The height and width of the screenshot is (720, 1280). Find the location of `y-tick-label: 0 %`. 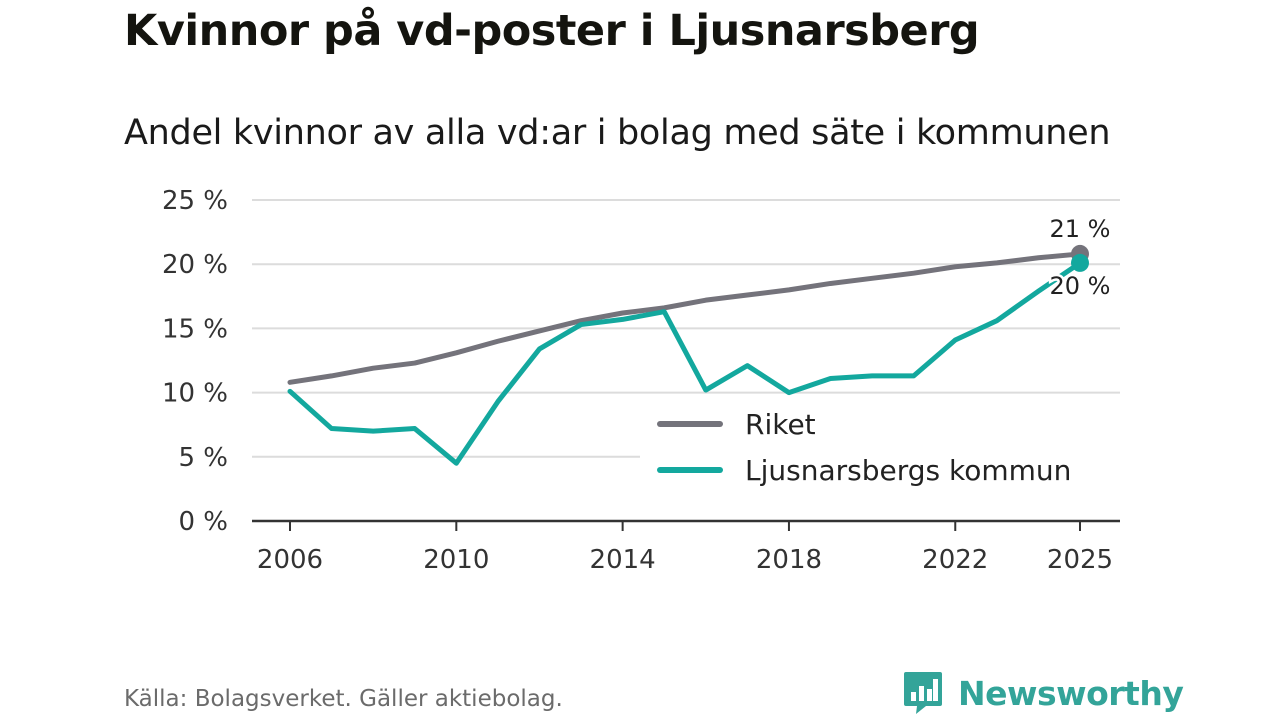

y-tick-label: 0 % is located at coordinates (203, 522).